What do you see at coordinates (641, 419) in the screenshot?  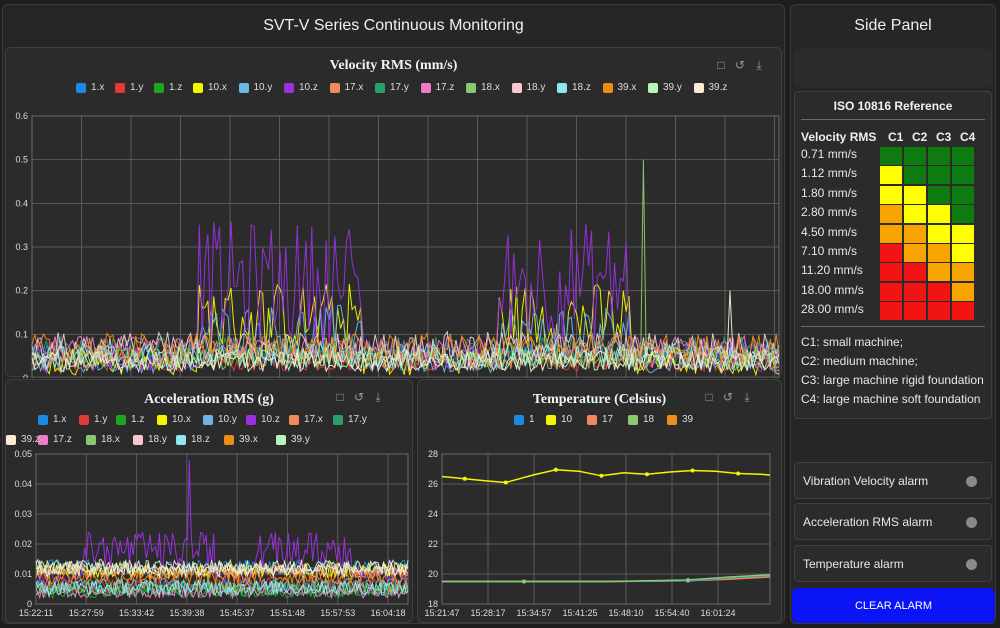 I see `legend-item: 18` at bounding box center [641, 419].